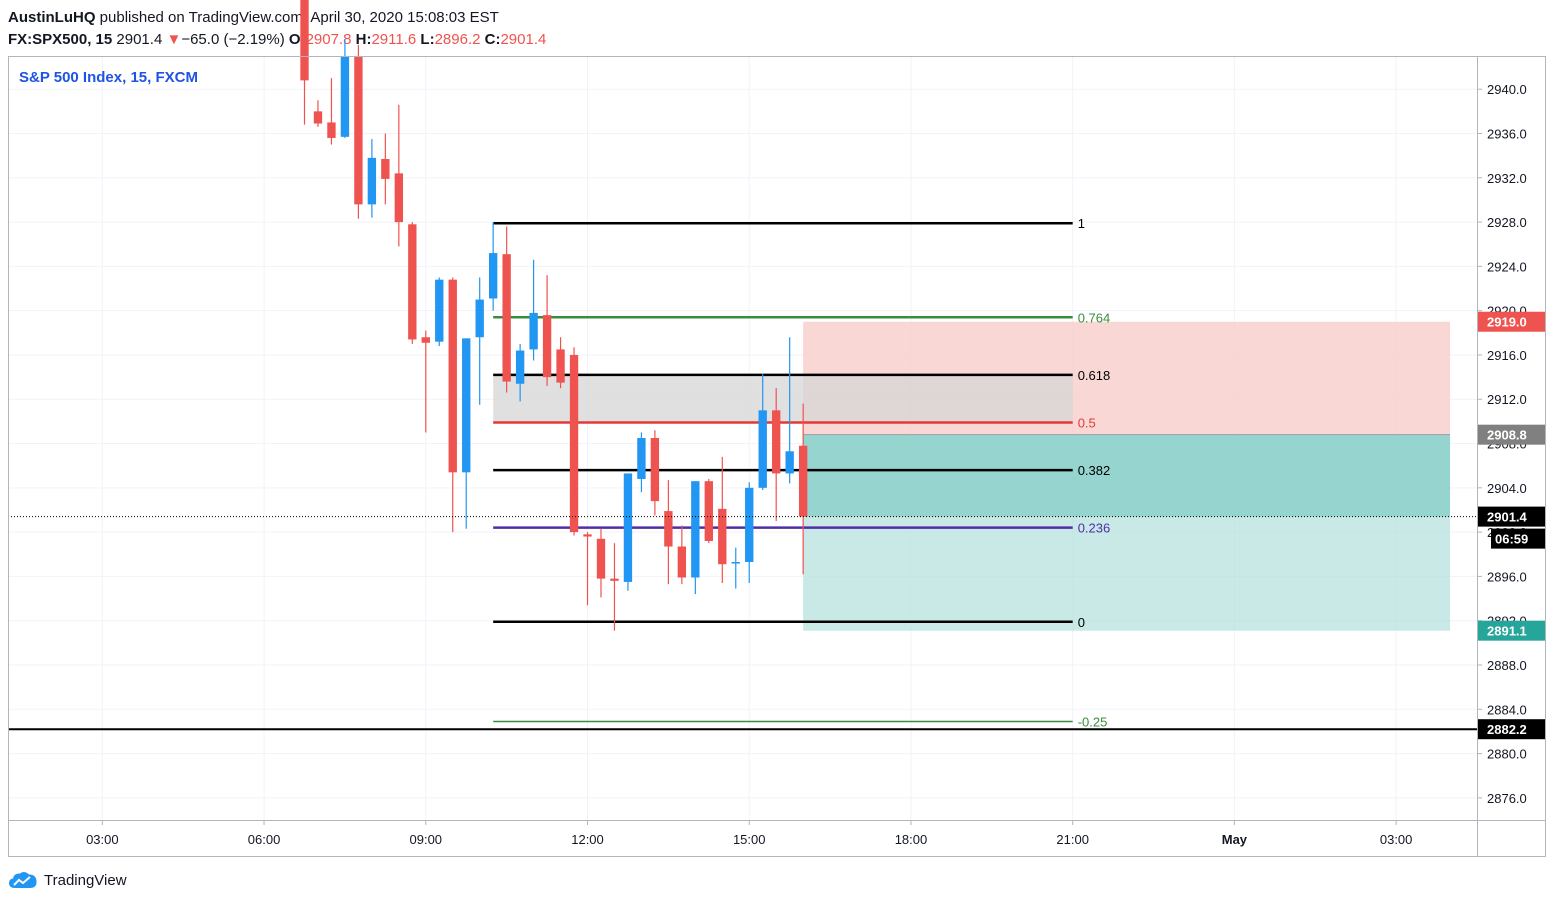 This screenshot has width=1553, height=903. Describe the element at coordinates (1507, 798) in the screenshot. I see `price-tick-label: 2876.0` at that location.